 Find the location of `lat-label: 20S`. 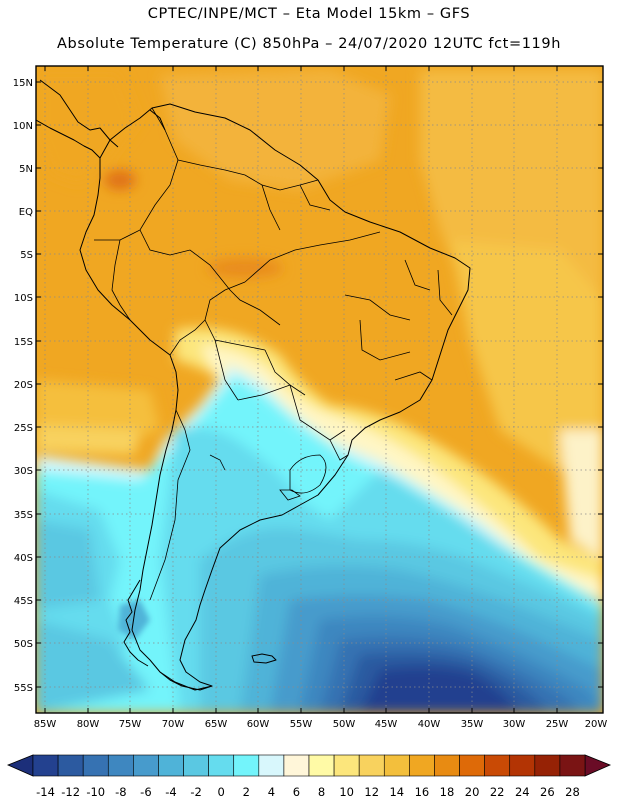

lat-label: 20S is located at coordinates (23, 385).